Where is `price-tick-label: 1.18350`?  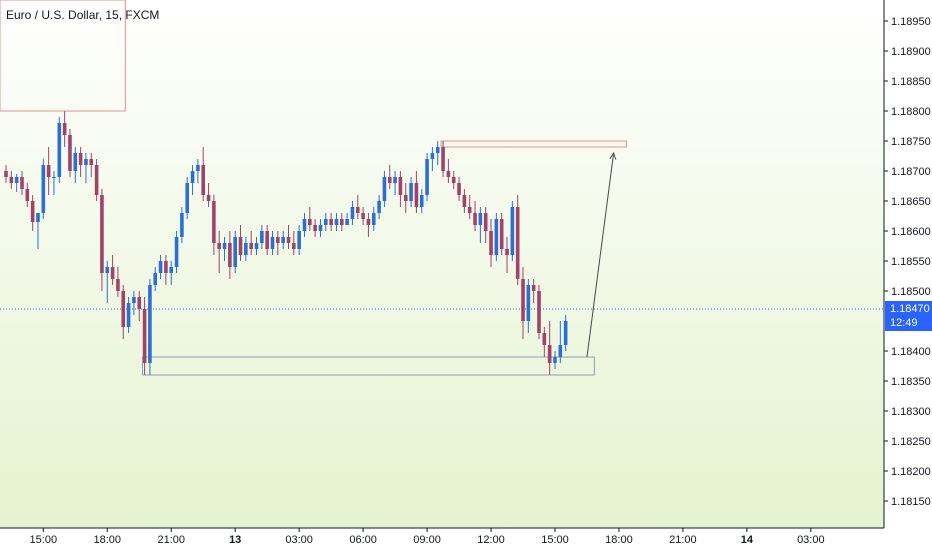 price-tick-label: 1.18350 is located at coordinates (911, 382).